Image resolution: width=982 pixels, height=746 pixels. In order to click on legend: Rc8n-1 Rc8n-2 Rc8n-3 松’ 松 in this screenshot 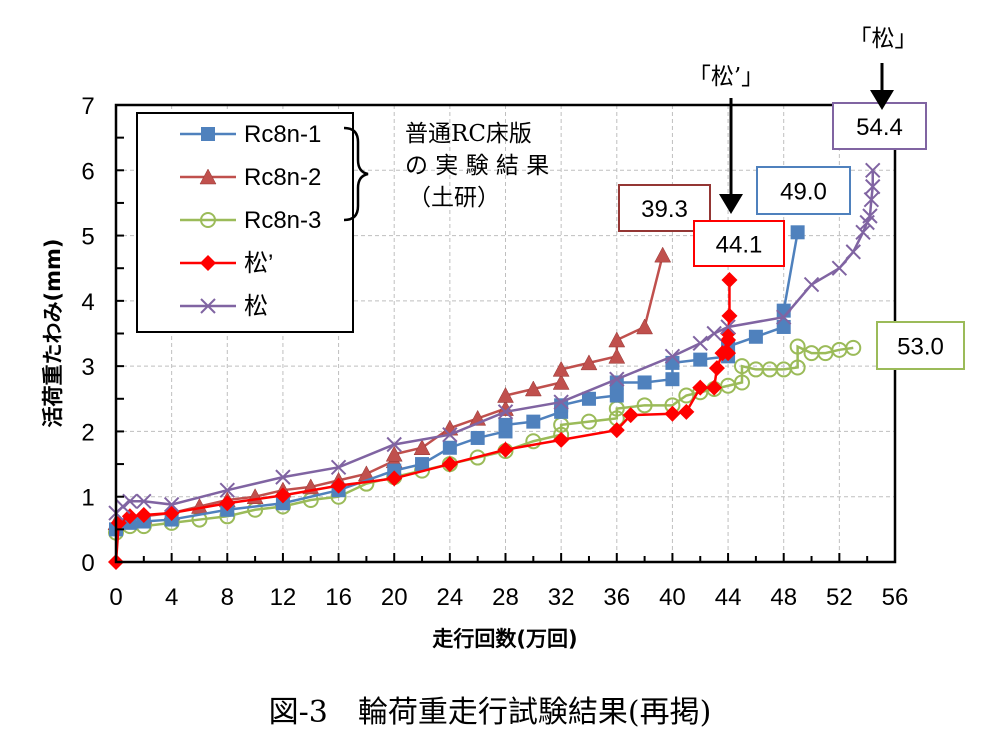, I will do `click(245, 222)`.